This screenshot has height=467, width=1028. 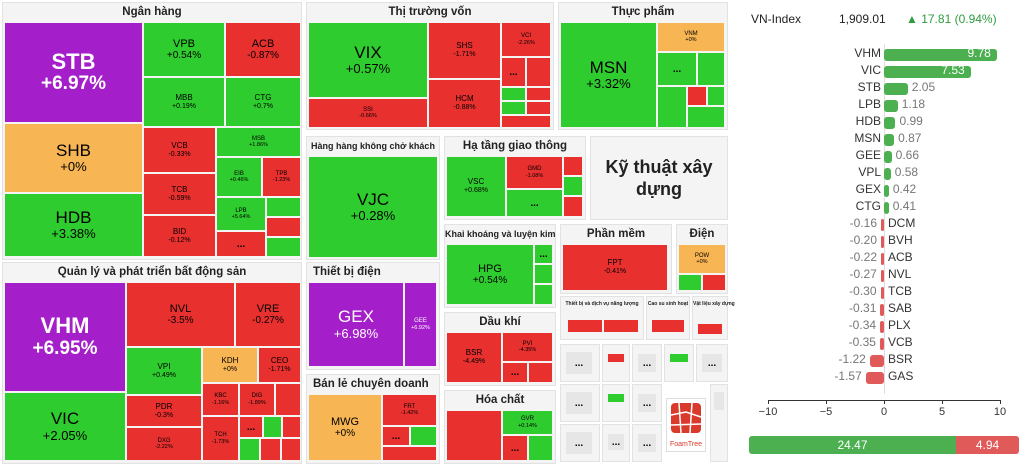 What do you see at coordinates (164, 371) in the screenshot?
I see `tile-VPI: VPI +0.49%` at bounding box center [164, 371].